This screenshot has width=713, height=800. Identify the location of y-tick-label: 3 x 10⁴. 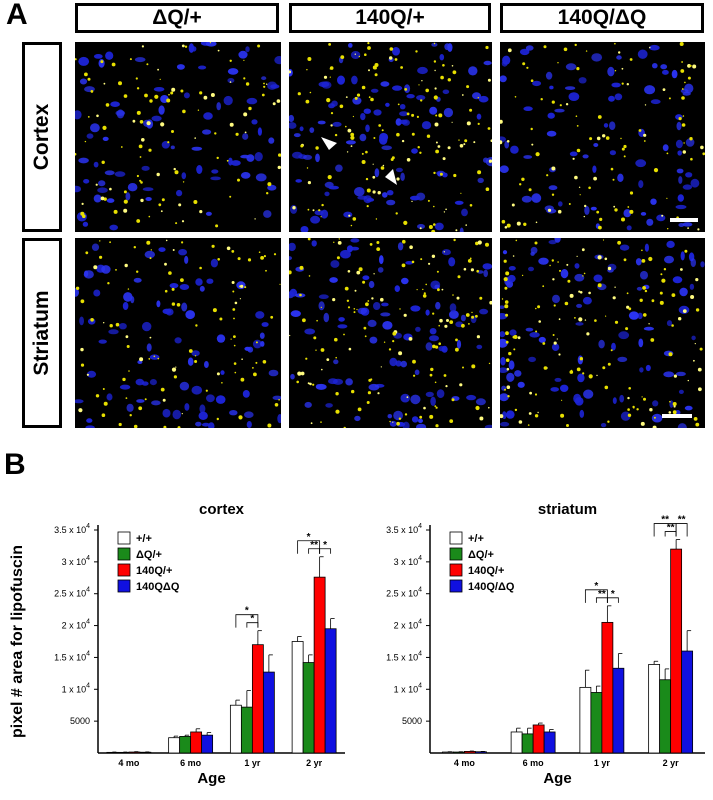
(408, 561).